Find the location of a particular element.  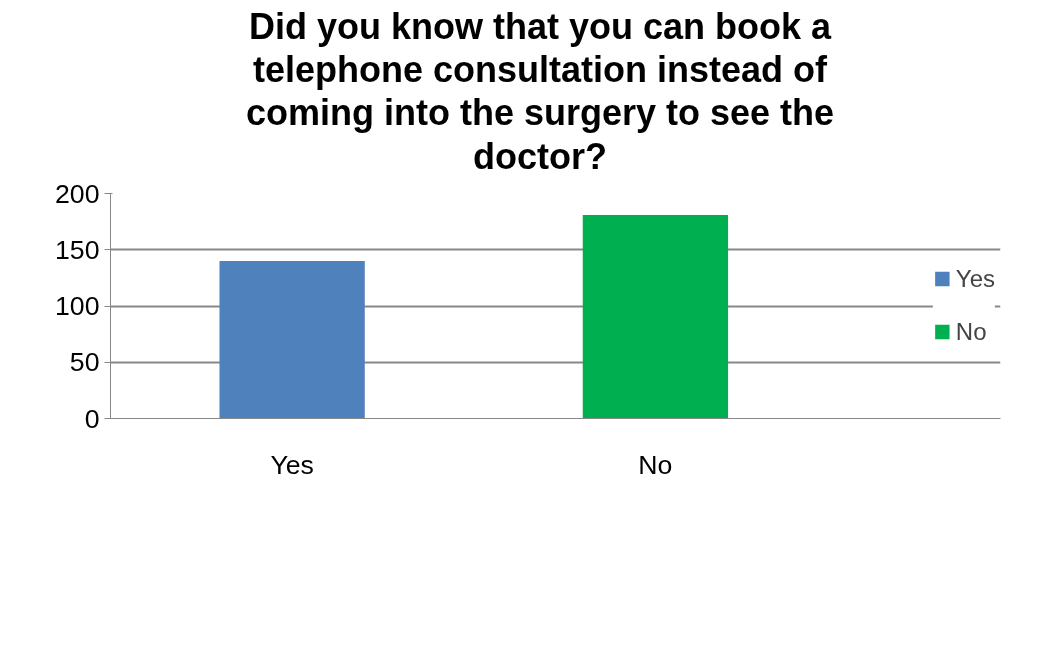

legend-label: Yes is located at coordinates (975, 278).